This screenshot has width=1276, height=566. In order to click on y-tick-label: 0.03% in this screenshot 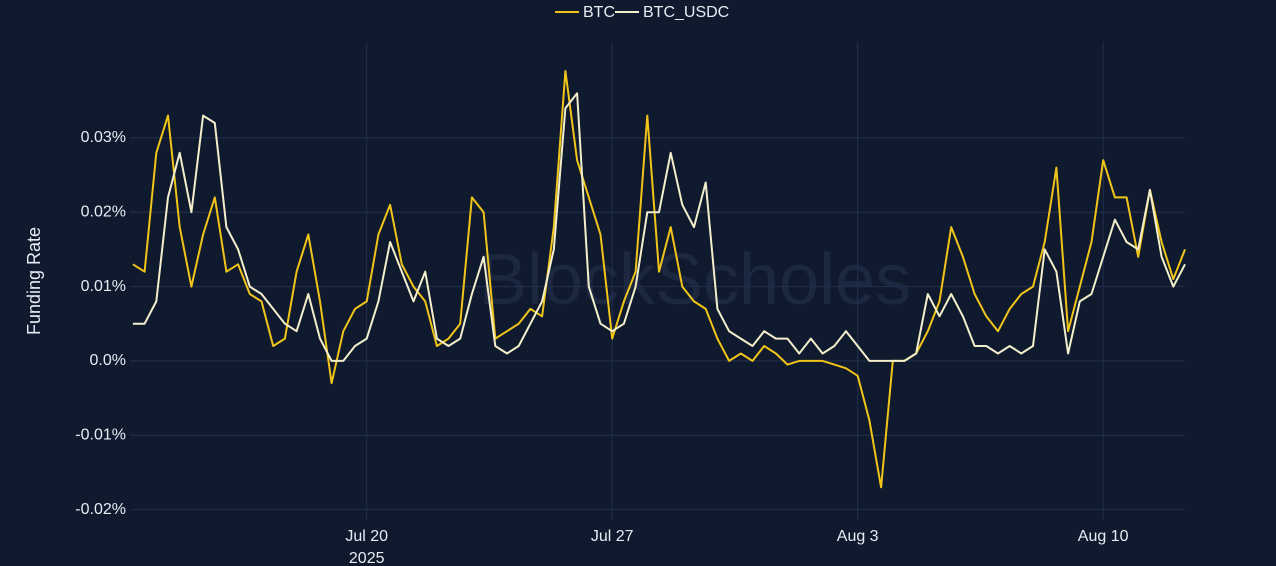, I will do `click(103, 137)`.